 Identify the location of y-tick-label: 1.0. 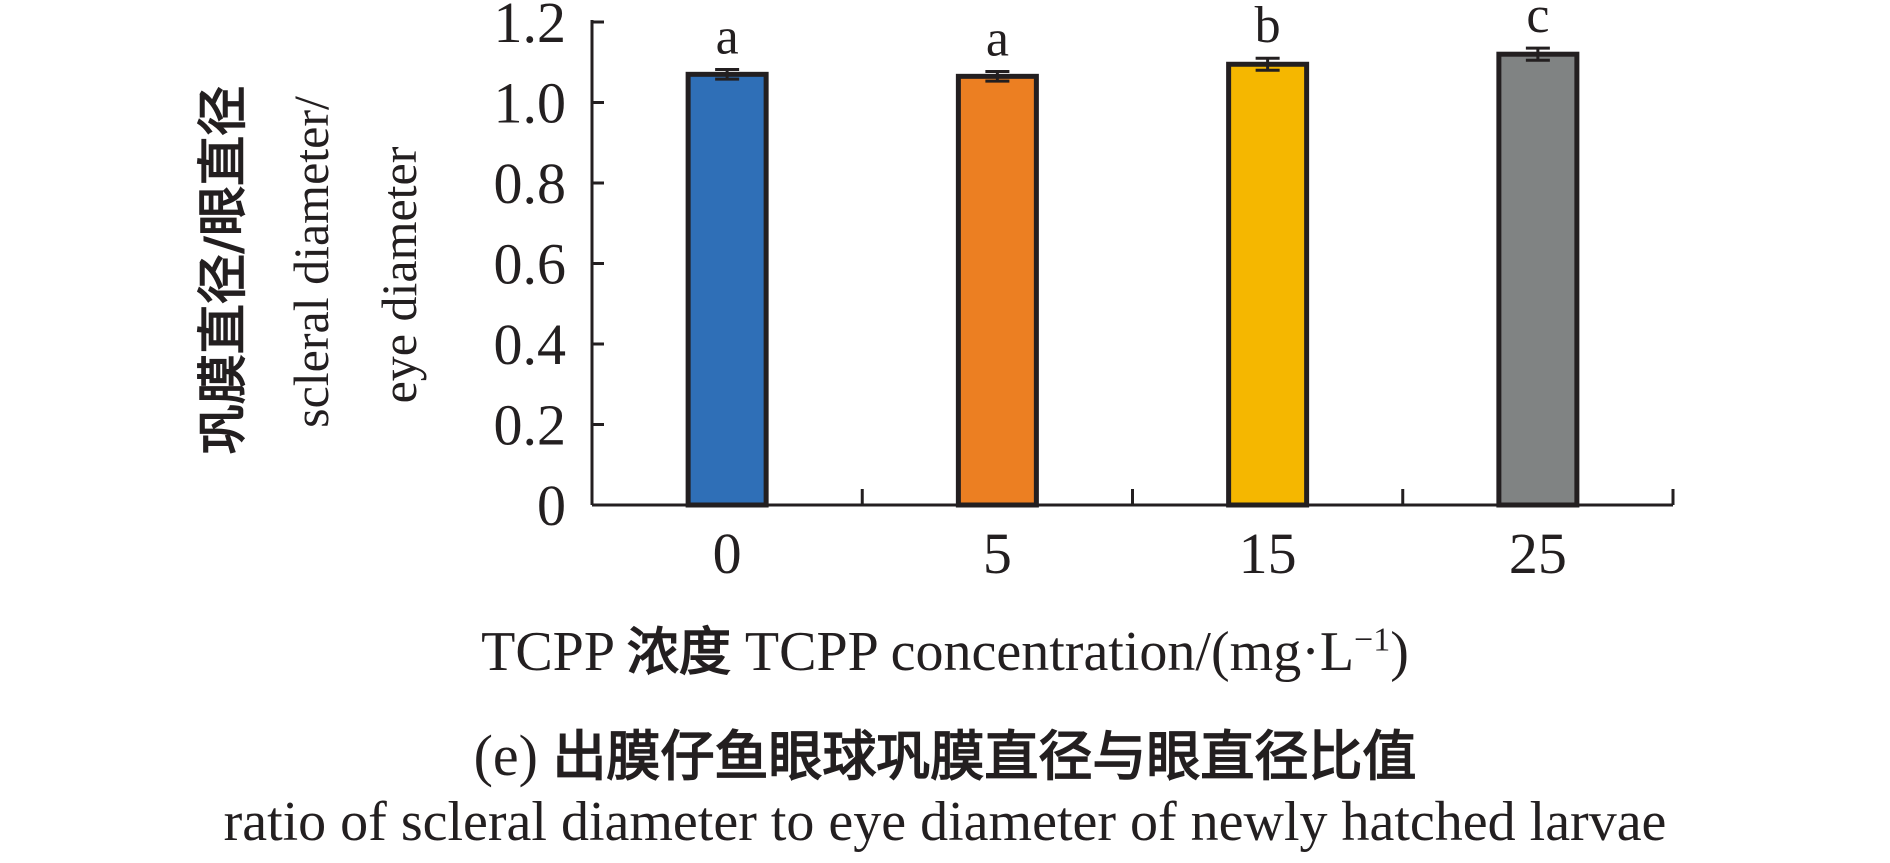
(530, 103).